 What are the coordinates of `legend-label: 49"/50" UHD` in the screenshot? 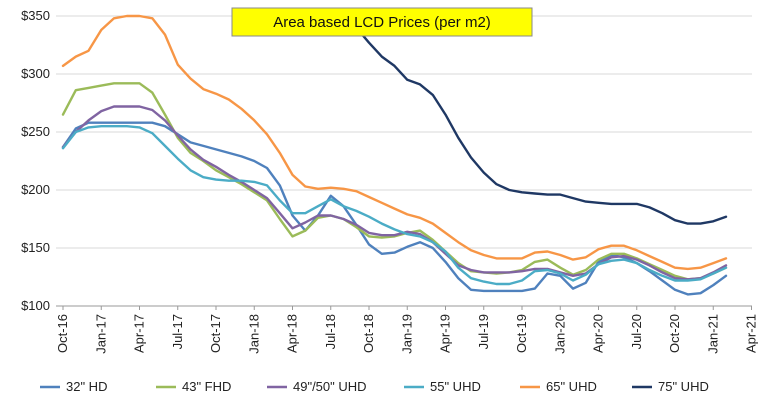 It's located at (330, 386).